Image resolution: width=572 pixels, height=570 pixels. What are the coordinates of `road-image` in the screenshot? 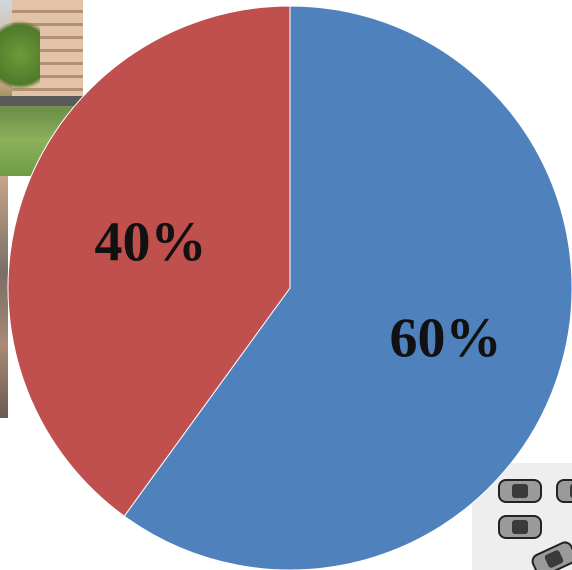 It's located at (41, 101).